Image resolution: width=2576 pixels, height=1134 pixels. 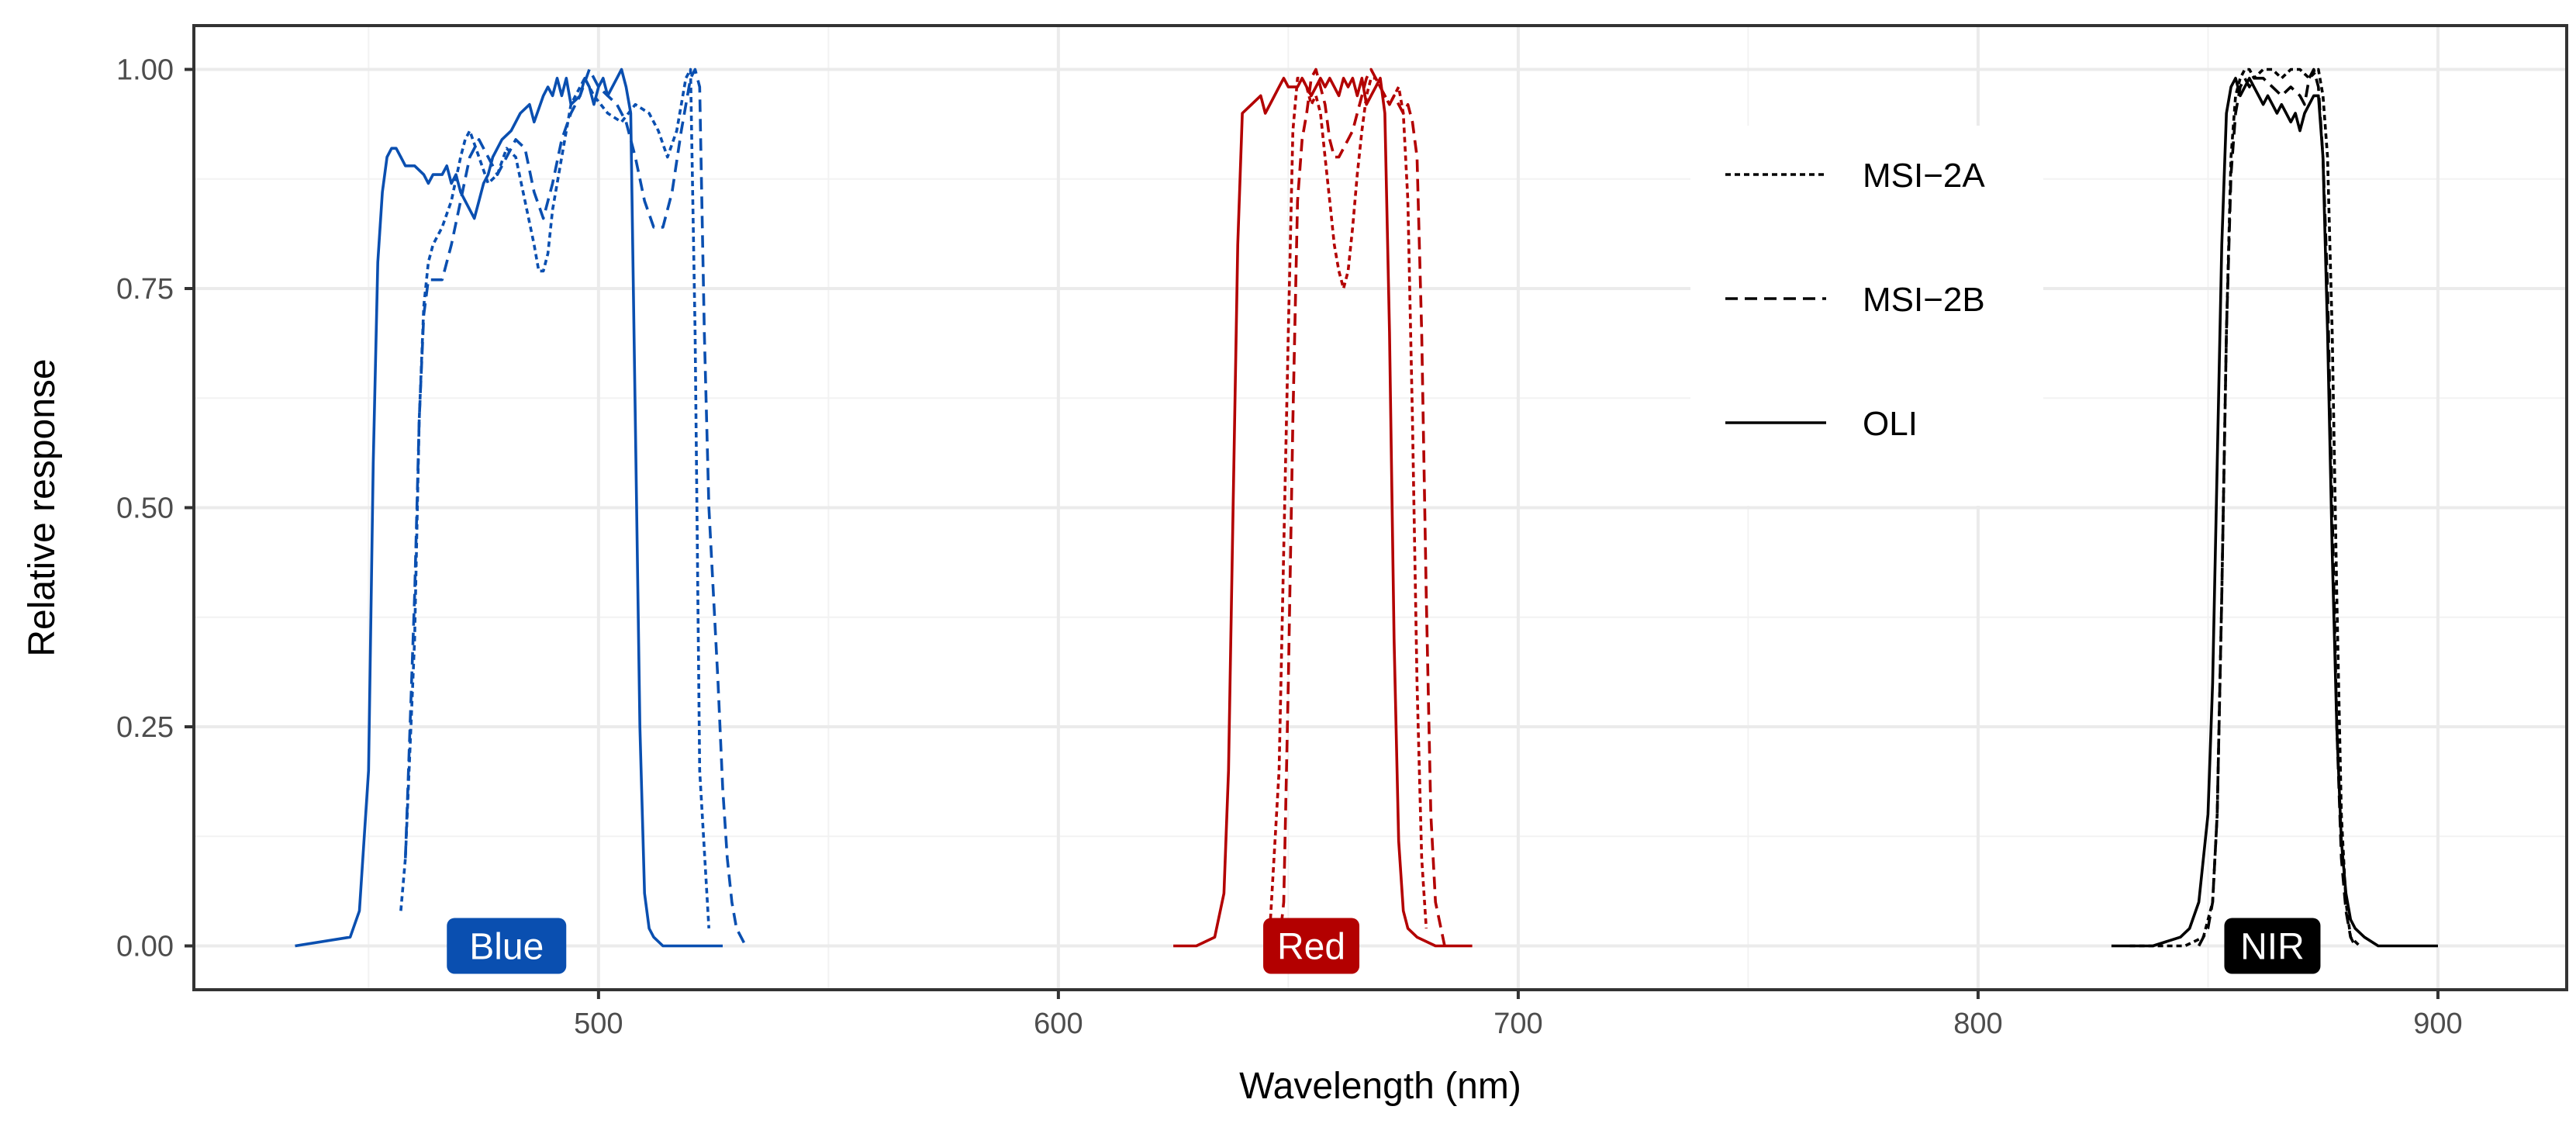 I want to click on series-line-blue-solid, so click(x=509, y=507).